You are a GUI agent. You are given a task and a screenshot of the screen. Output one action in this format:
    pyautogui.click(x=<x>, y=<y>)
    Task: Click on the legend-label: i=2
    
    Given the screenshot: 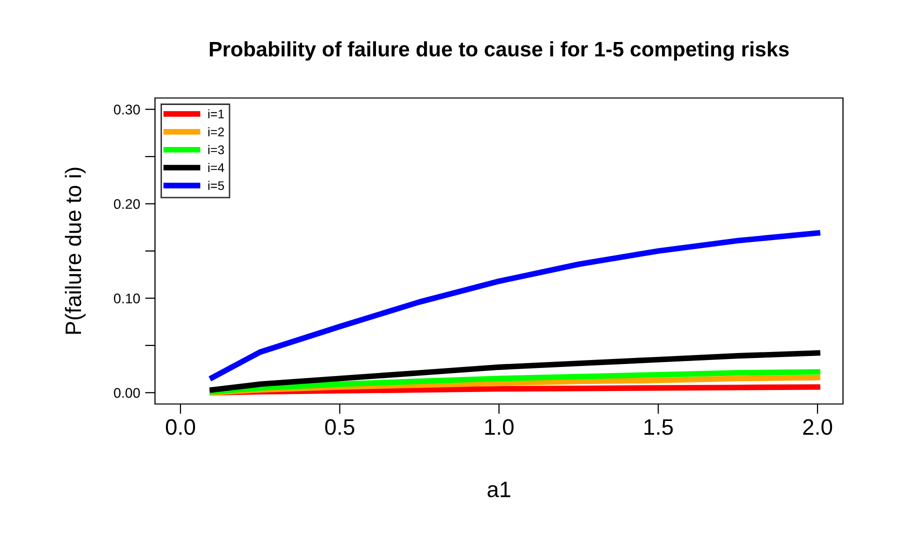 What is the action you would take?
    pyautogui.click(x=216, y=131)
    